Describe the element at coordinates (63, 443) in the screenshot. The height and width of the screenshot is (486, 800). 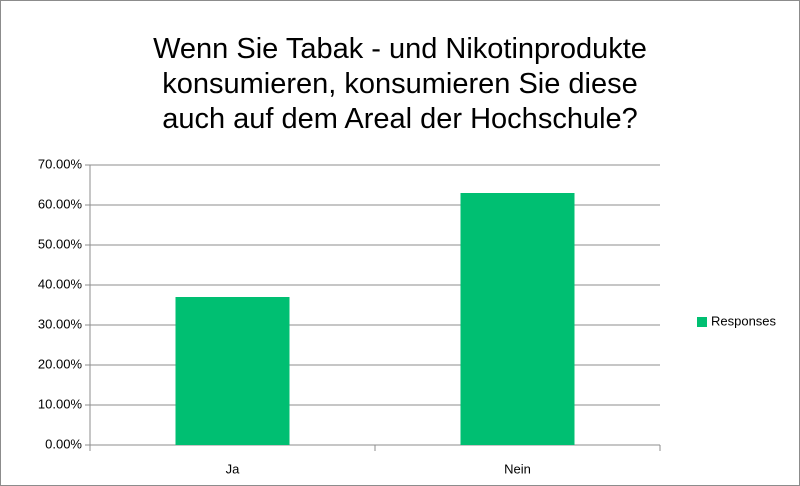
I see `y-tick-label: 0.00%` at that location.